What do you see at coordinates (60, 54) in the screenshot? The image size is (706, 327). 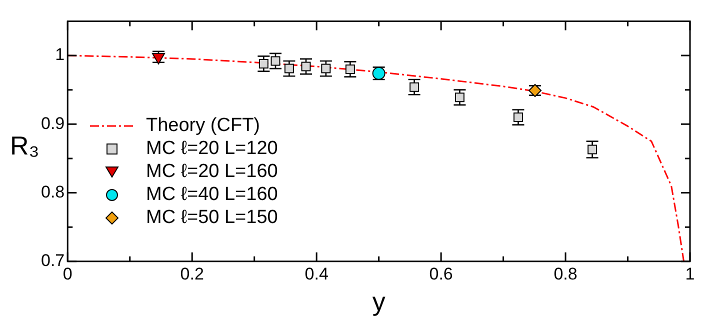 I see `y-tick-label: 1` at bounding box center [60, 54].